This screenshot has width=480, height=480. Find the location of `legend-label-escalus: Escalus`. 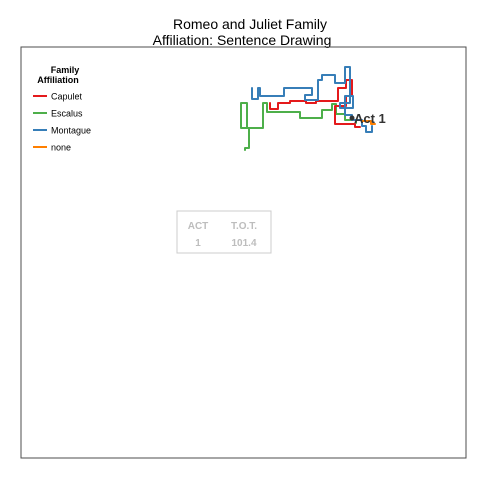

legend-label-escalus: Escalus is located at coordinates (67, 114).